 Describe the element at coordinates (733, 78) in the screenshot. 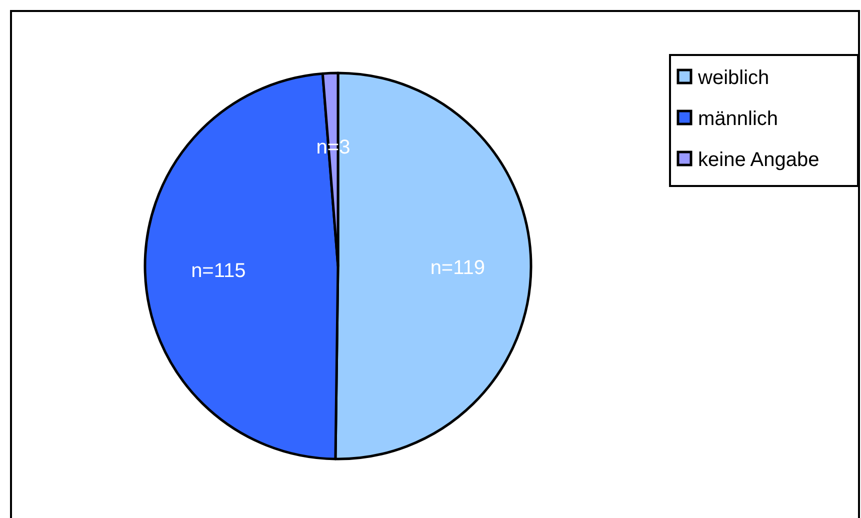

I see `legend-label: weiblich` at that location.